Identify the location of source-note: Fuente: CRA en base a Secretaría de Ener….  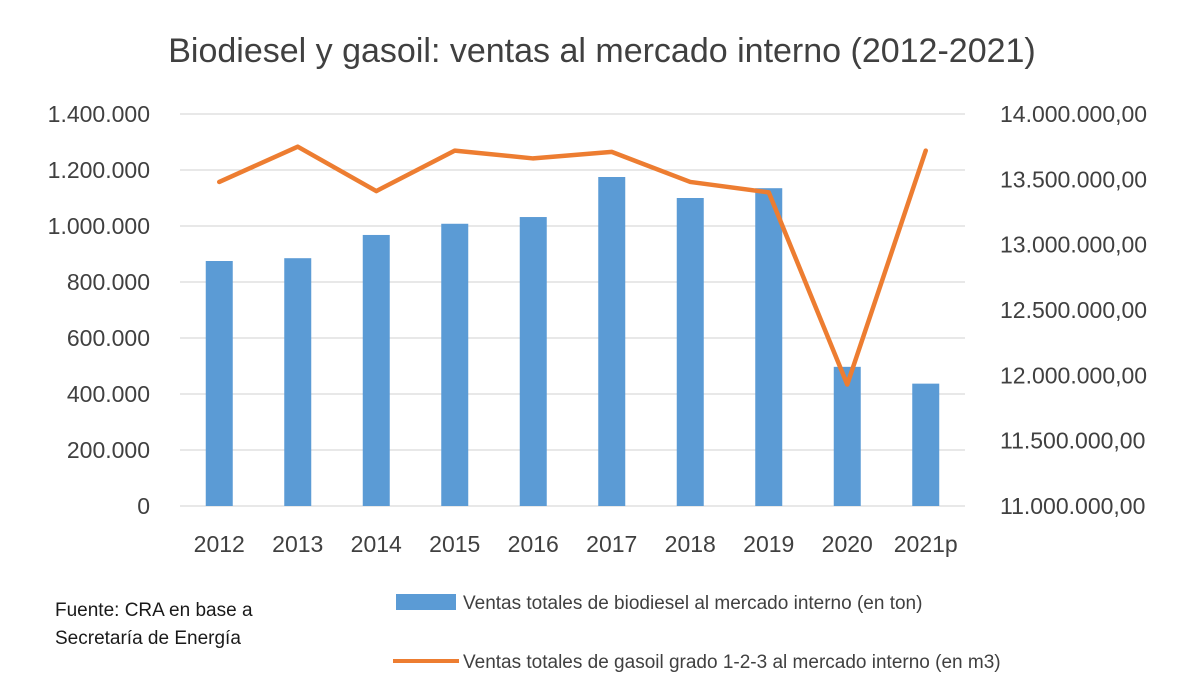
(154, 624).